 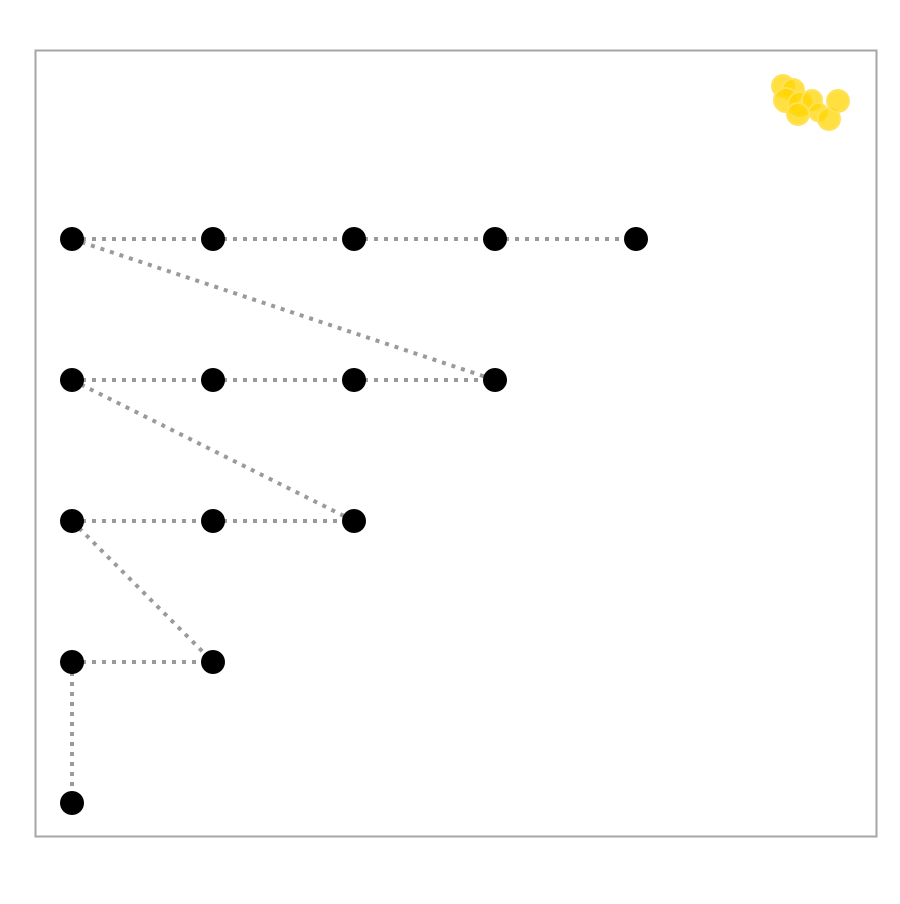 I want to click on edge-r1c1-r2c4, so click(x=283, y=309).